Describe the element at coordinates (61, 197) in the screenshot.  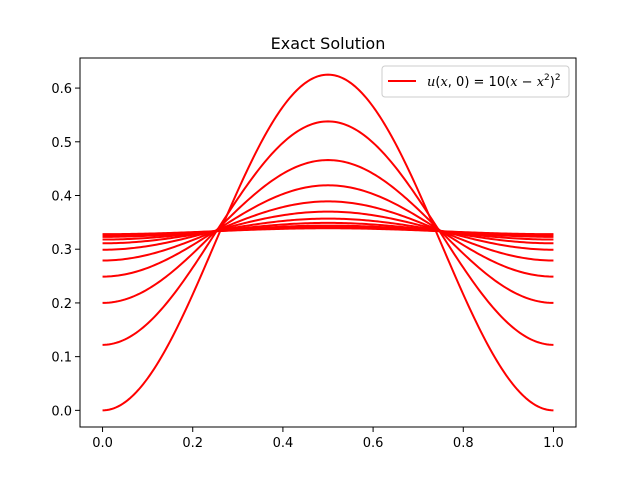
I see `y-tick-label: 0.4` at that location.